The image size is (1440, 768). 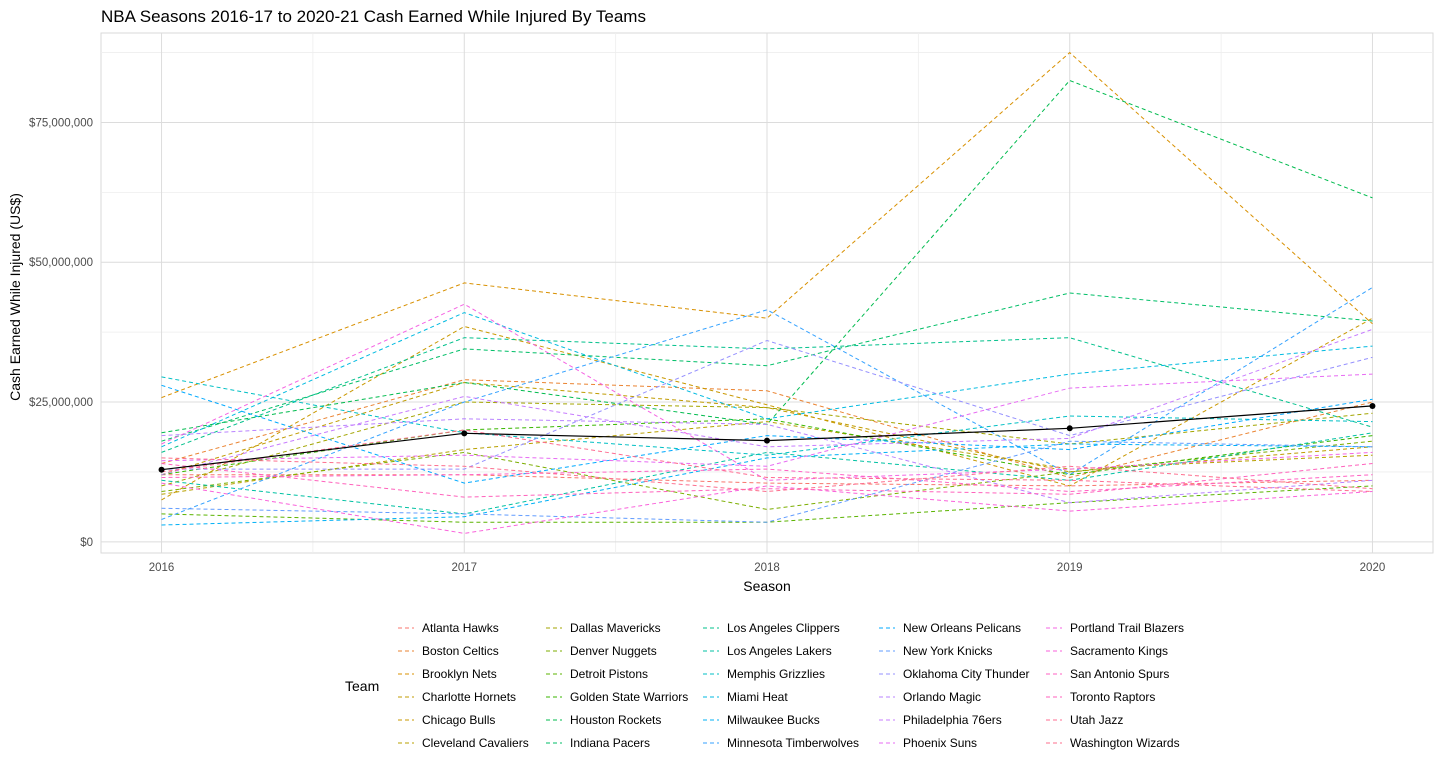 I want to click on legend-label: Los Angeles Lakers, so click(x=779, y=651).